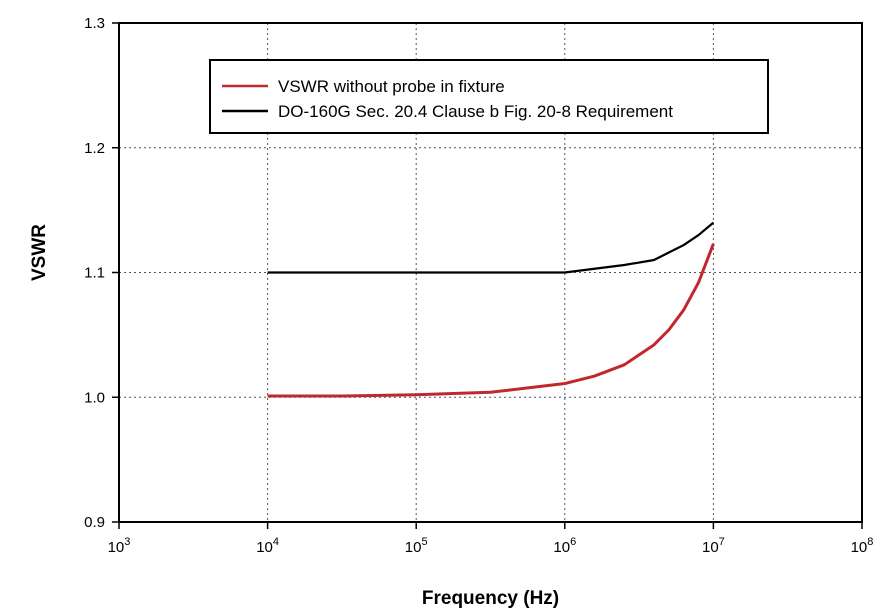 Image resolution: width=885 pixels, height=615 pixels. Describe the element at coordinates (94, 273) in the screenshot. I see `y-tick-label: 1.1` at that location.